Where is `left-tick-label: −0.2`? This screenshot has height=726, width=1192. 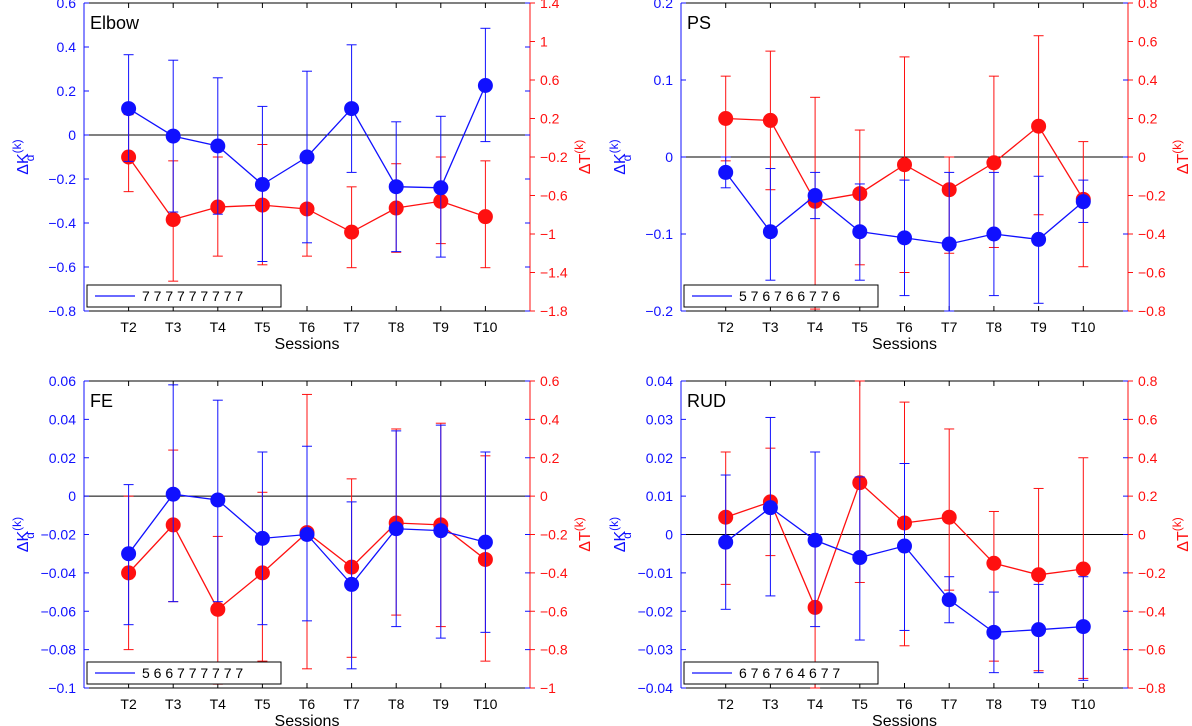
left-tick-label: −0.2 is located at coordinates (62, 179).